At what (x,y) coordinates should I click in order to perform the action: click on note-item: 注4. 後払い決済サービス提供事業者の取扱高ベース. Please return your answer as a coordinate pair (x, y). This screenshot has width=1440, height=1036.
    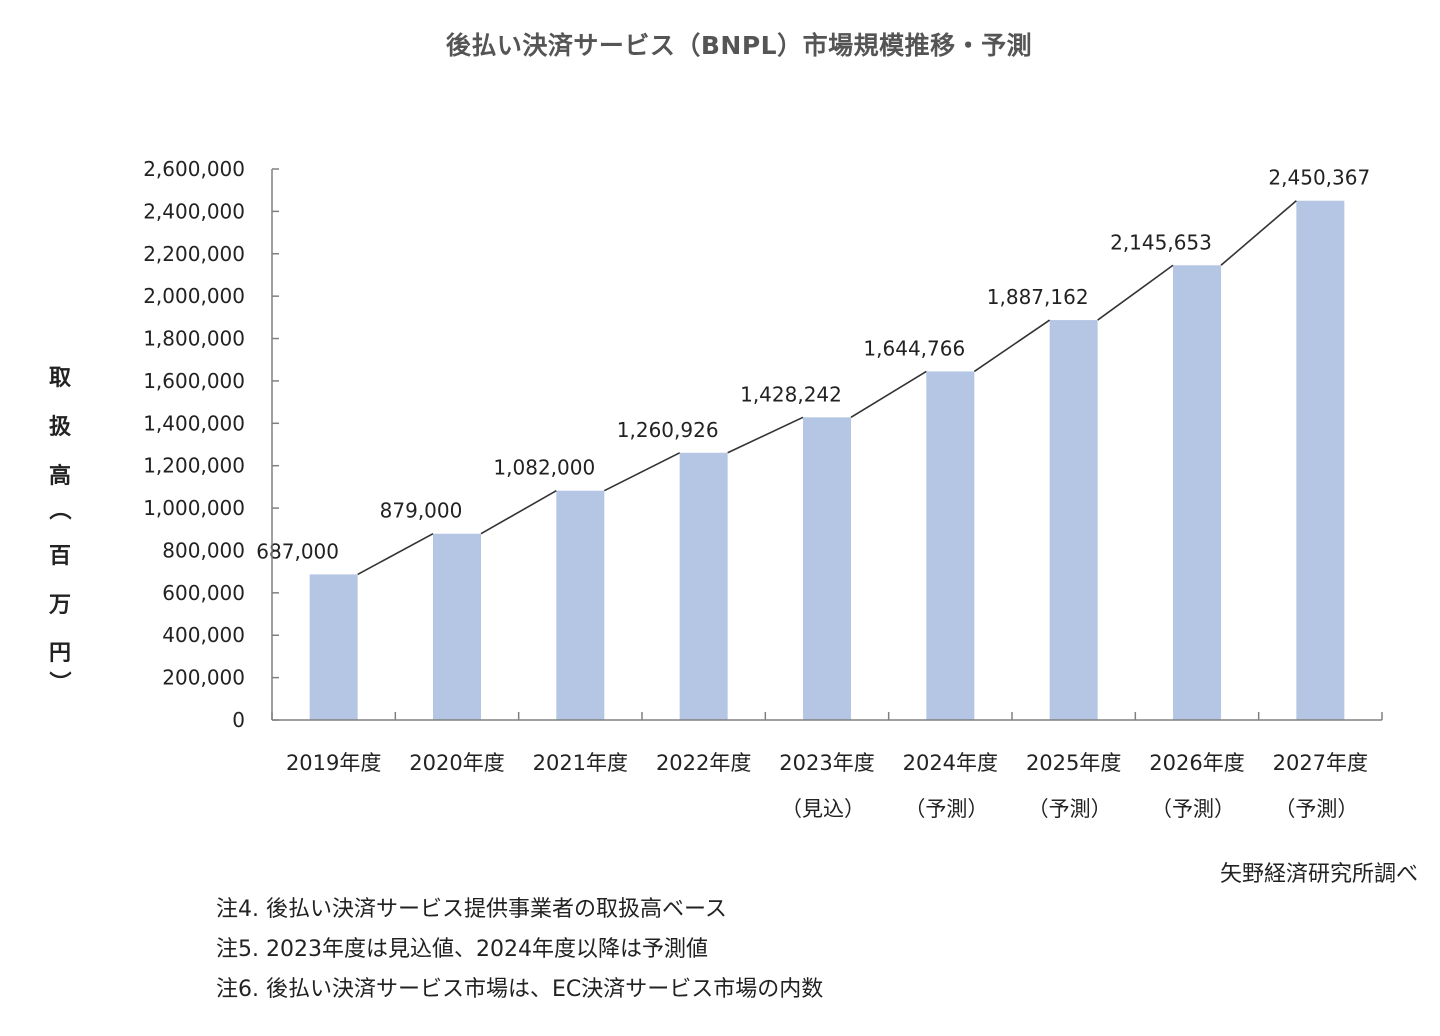
    Looking at the image, I should click on (471, 909).